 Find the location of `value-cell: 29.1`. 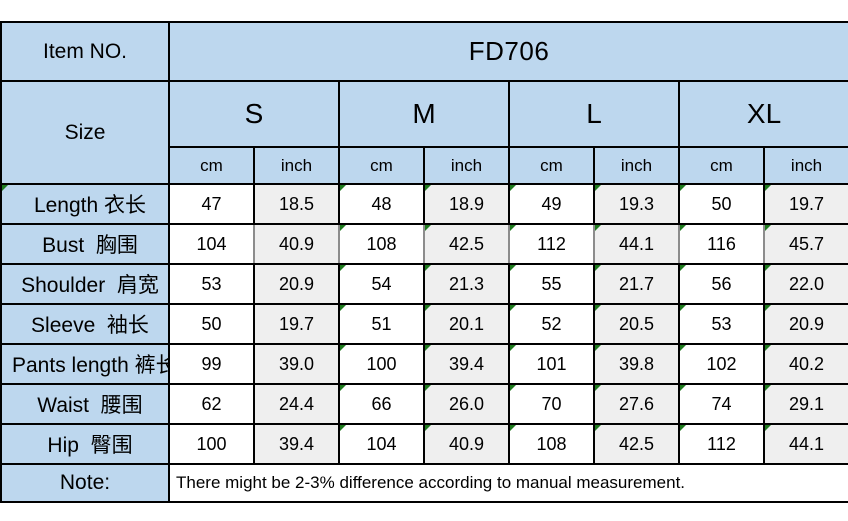

value-cell: 29.1 is located at coordinates (805, 404).